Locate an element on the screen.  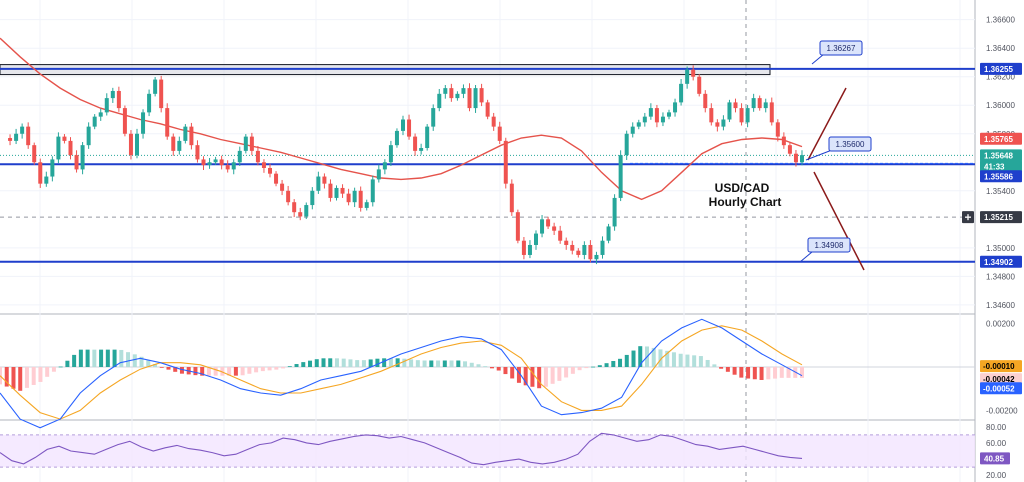
rsi-tick-label: 80.00 is located at coordinates (996, 427).